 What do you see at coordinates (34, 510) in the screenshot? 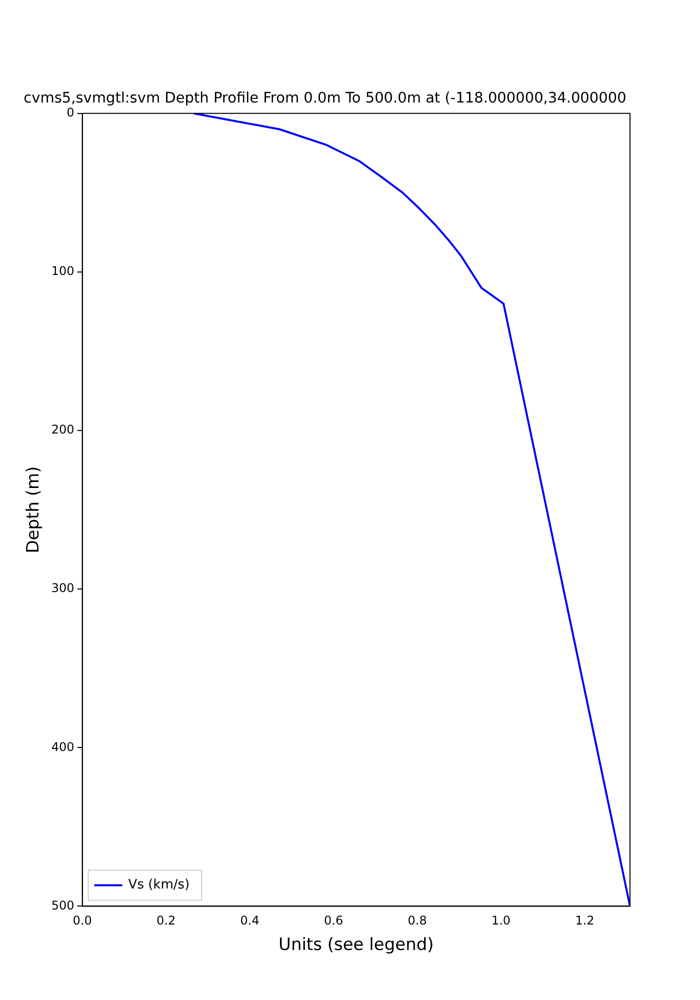
I see `y-axis-title: Depth (m)` at bounding box center [34, 510].